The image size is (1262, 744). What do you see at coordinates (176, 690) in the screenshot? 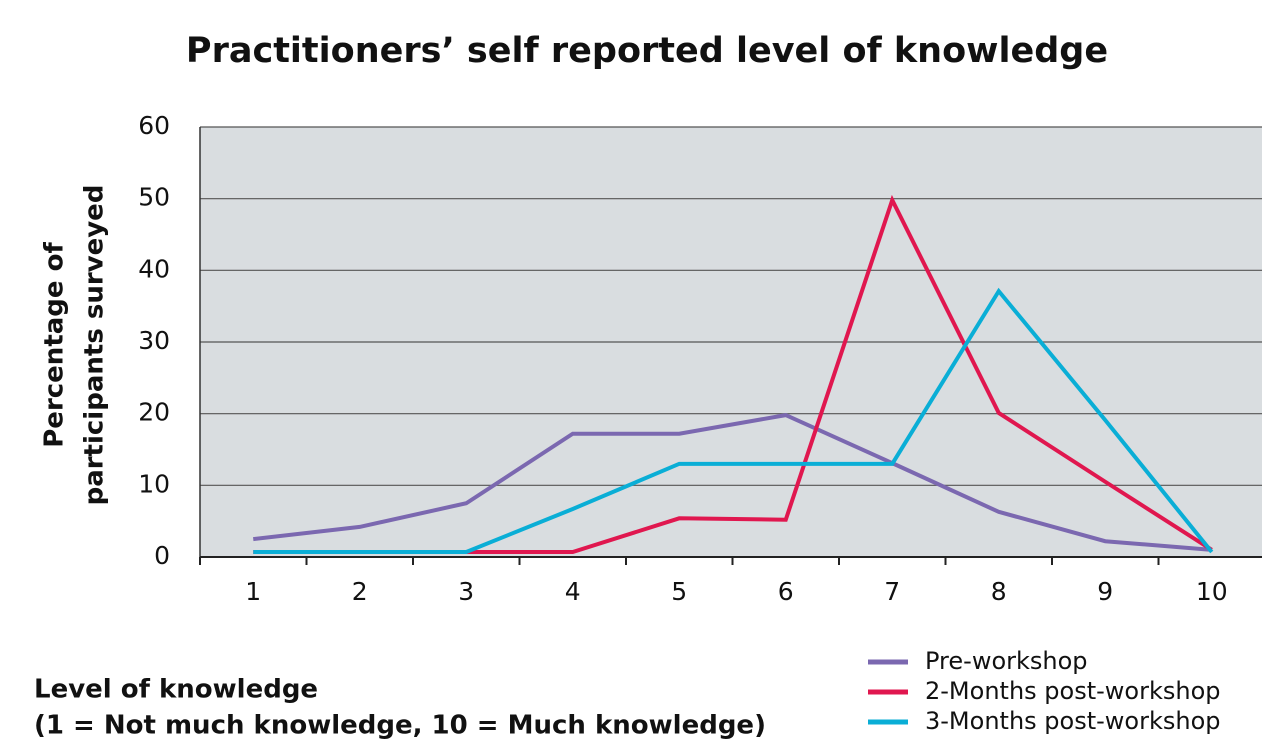
I see `x-axis-label: Level of knowledge` at bounding box center [176, 690].